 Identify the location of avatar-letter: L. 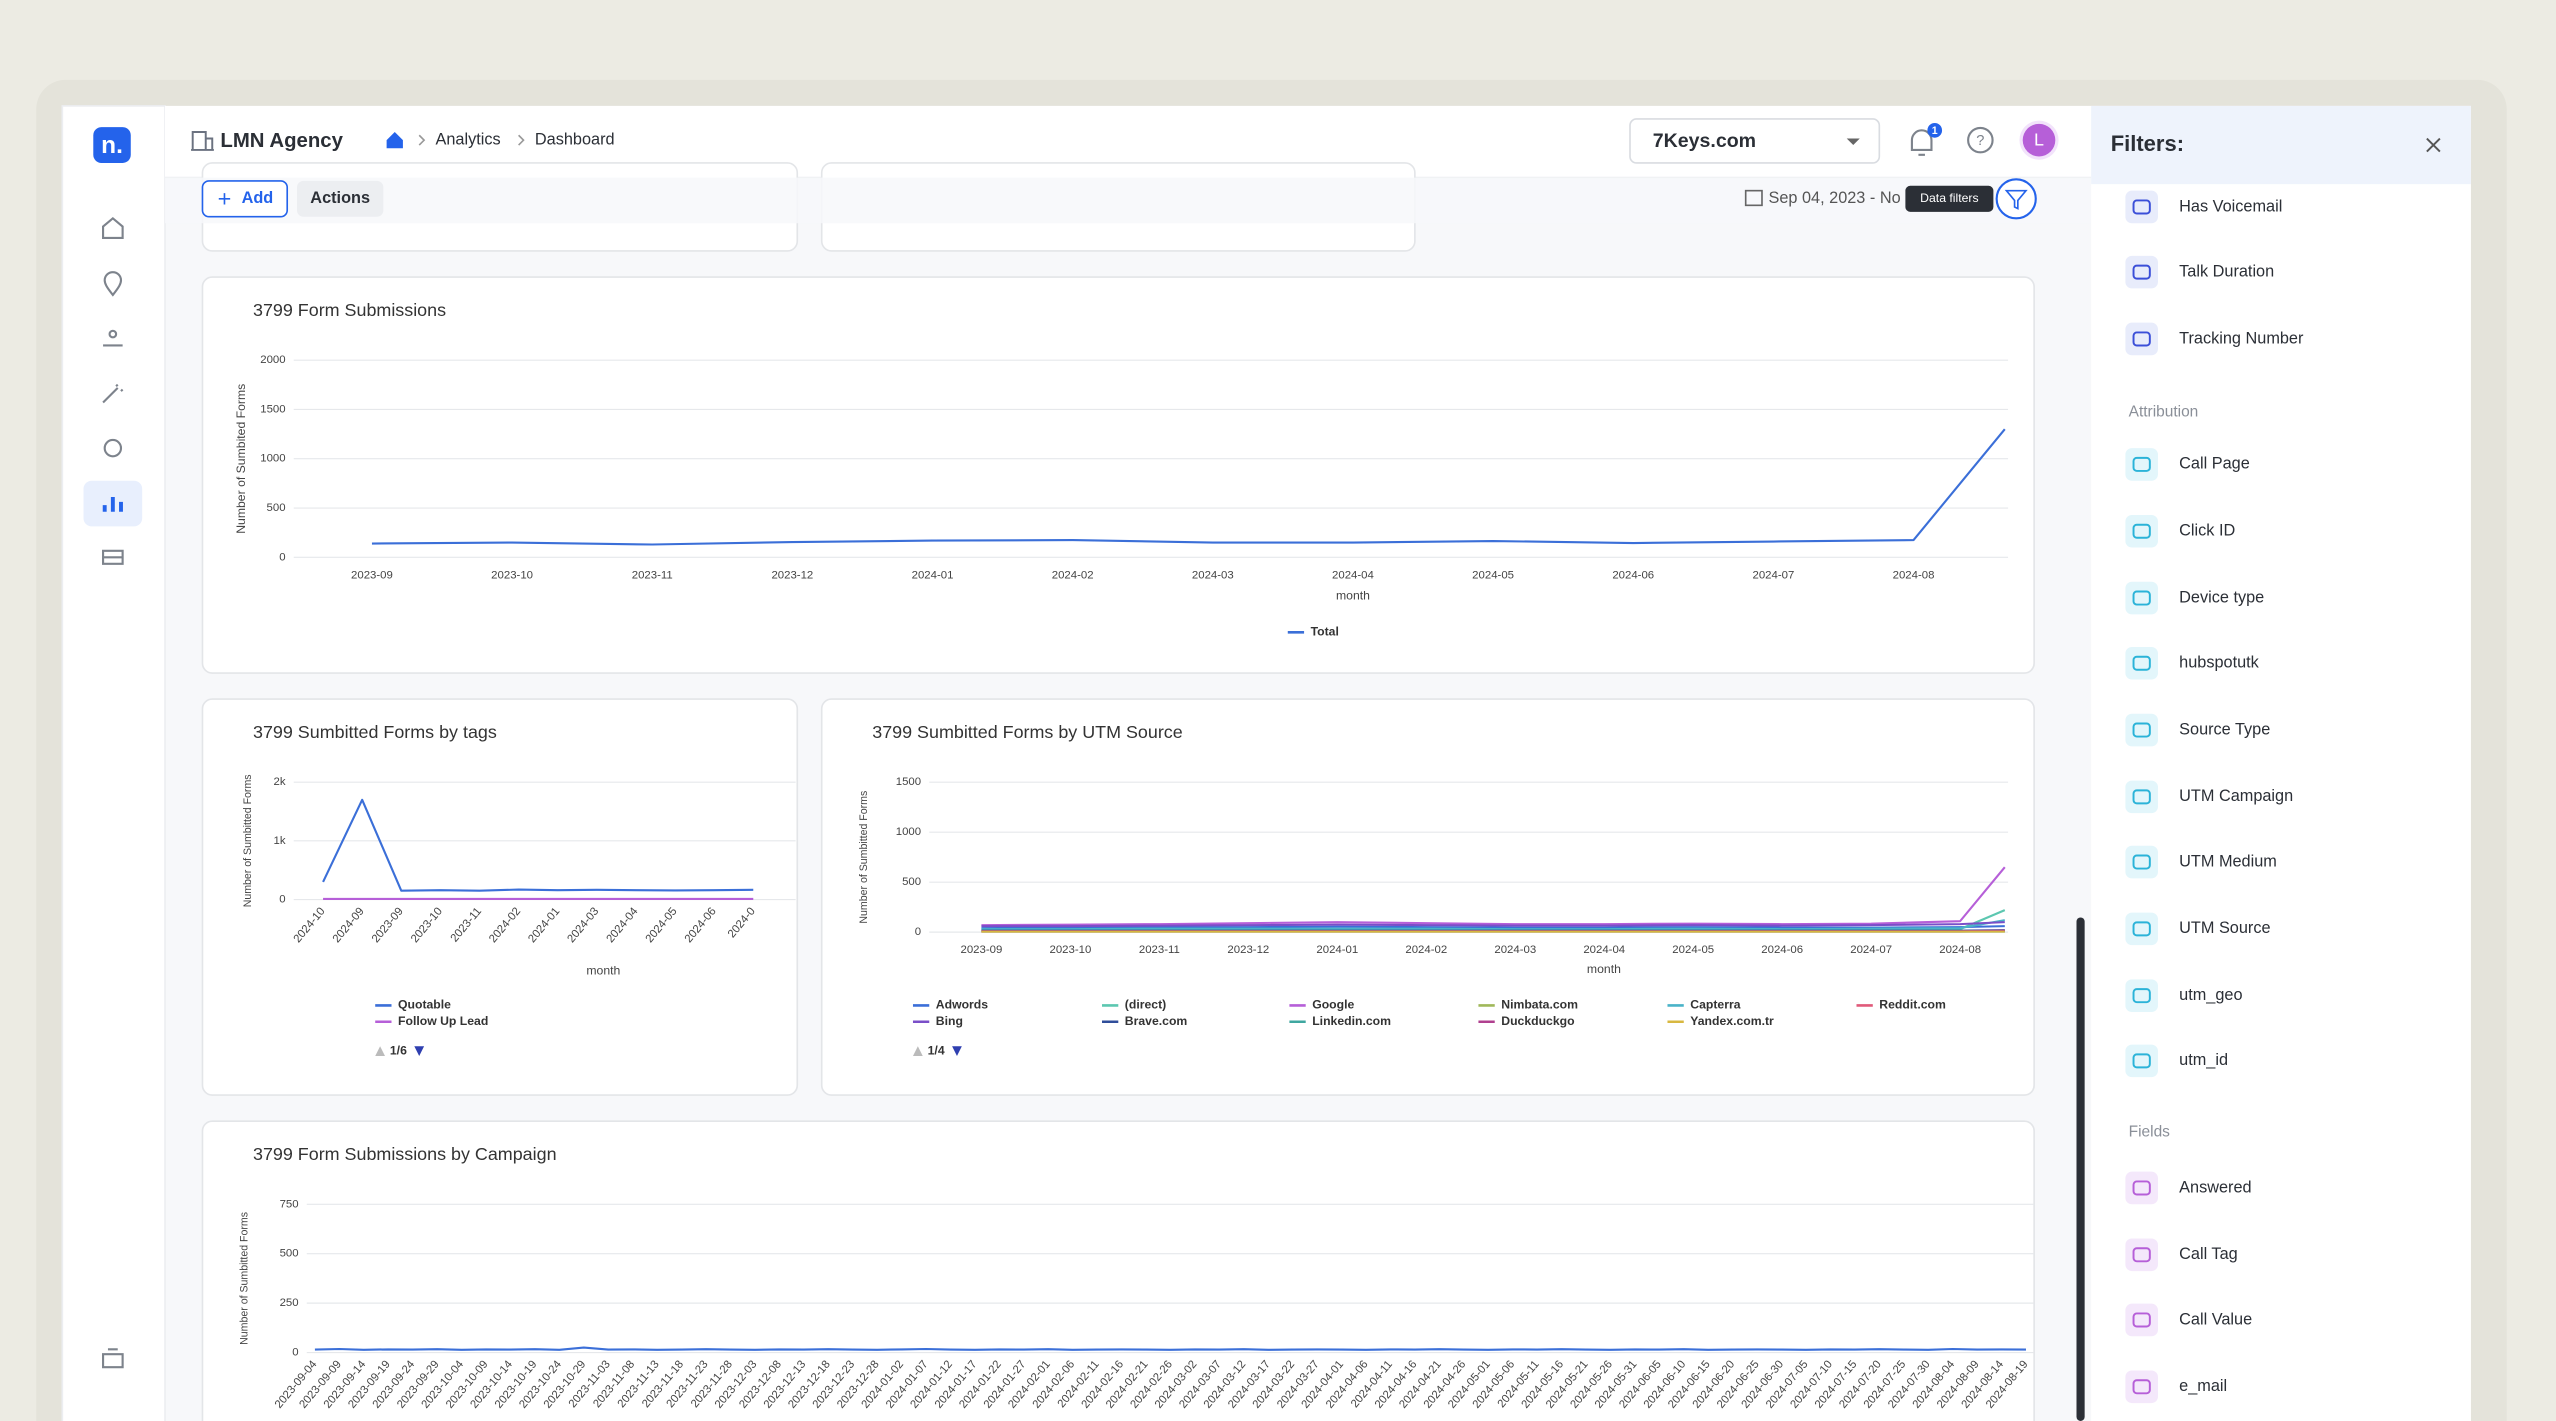
(2039, 140).